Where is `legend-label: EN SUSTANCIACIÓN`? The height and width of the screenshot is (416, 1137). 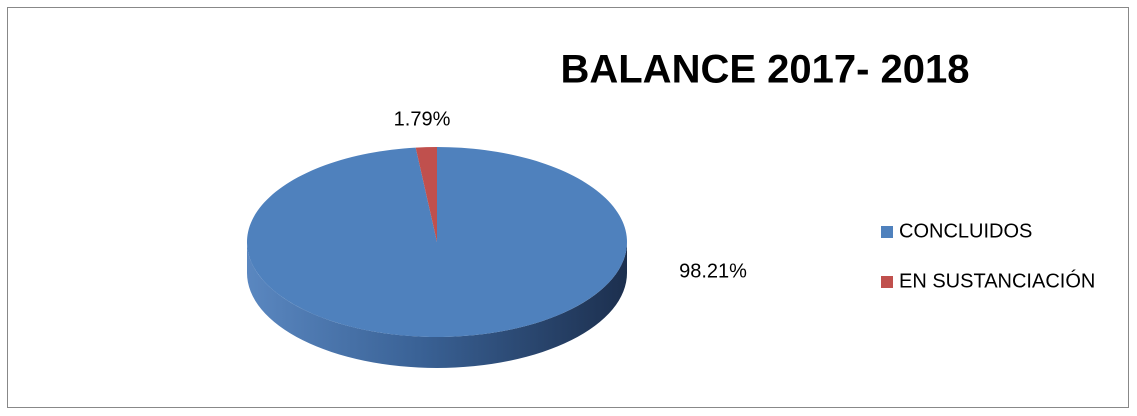
legend-label: EN SUSTANCIACIÓN is located at coordinates (997, 280).